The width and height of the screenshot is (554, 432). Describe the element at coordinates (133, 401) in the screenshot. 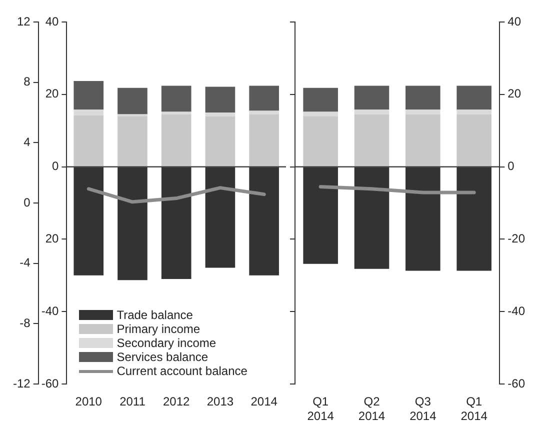

I see `x-tick-label: 2011` at that location.